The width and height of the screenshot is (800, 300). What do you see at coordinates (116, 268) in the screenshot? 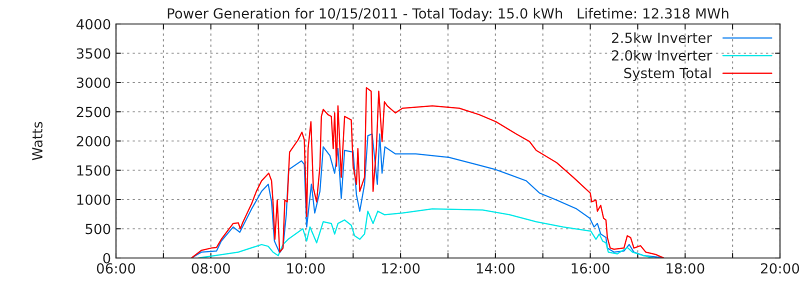
I see `x-tick-label: 06:00` at bounding box center [116, 268].